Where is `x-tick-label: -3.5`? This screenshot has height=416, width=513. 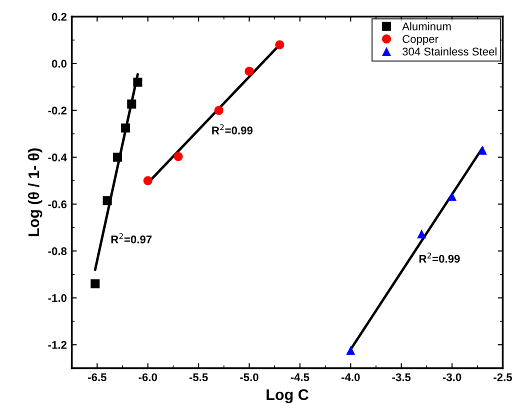 x-tick-label: -3.5 is located at coordinates (401, 377).